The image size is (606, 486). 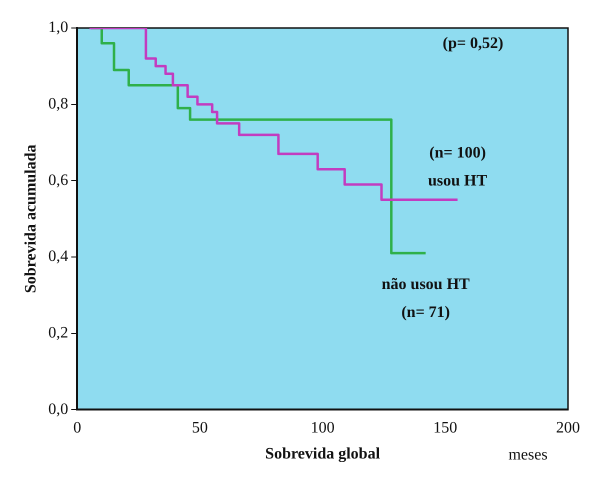 What do you see at coordinates (323, 454) in the screenshot?
I see `x-axis-title: Sobrevida global` at bounding box center [323, 454].